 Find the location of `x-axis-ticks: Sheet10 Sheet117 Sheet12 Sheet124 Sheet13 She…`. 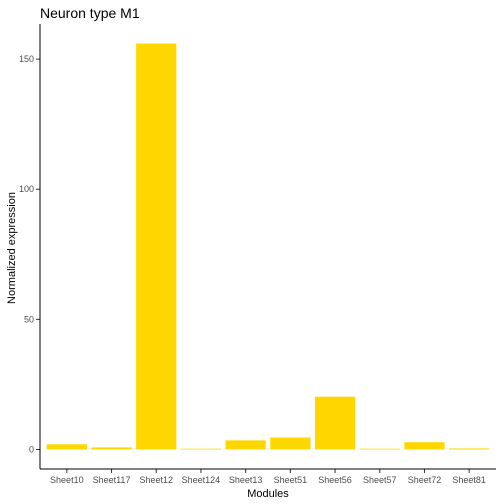

x-axis-ticks: Sheet10 Sheet117 Sheet12 Sheet124 Sheet13 She… is located at coordinates (268, 477).